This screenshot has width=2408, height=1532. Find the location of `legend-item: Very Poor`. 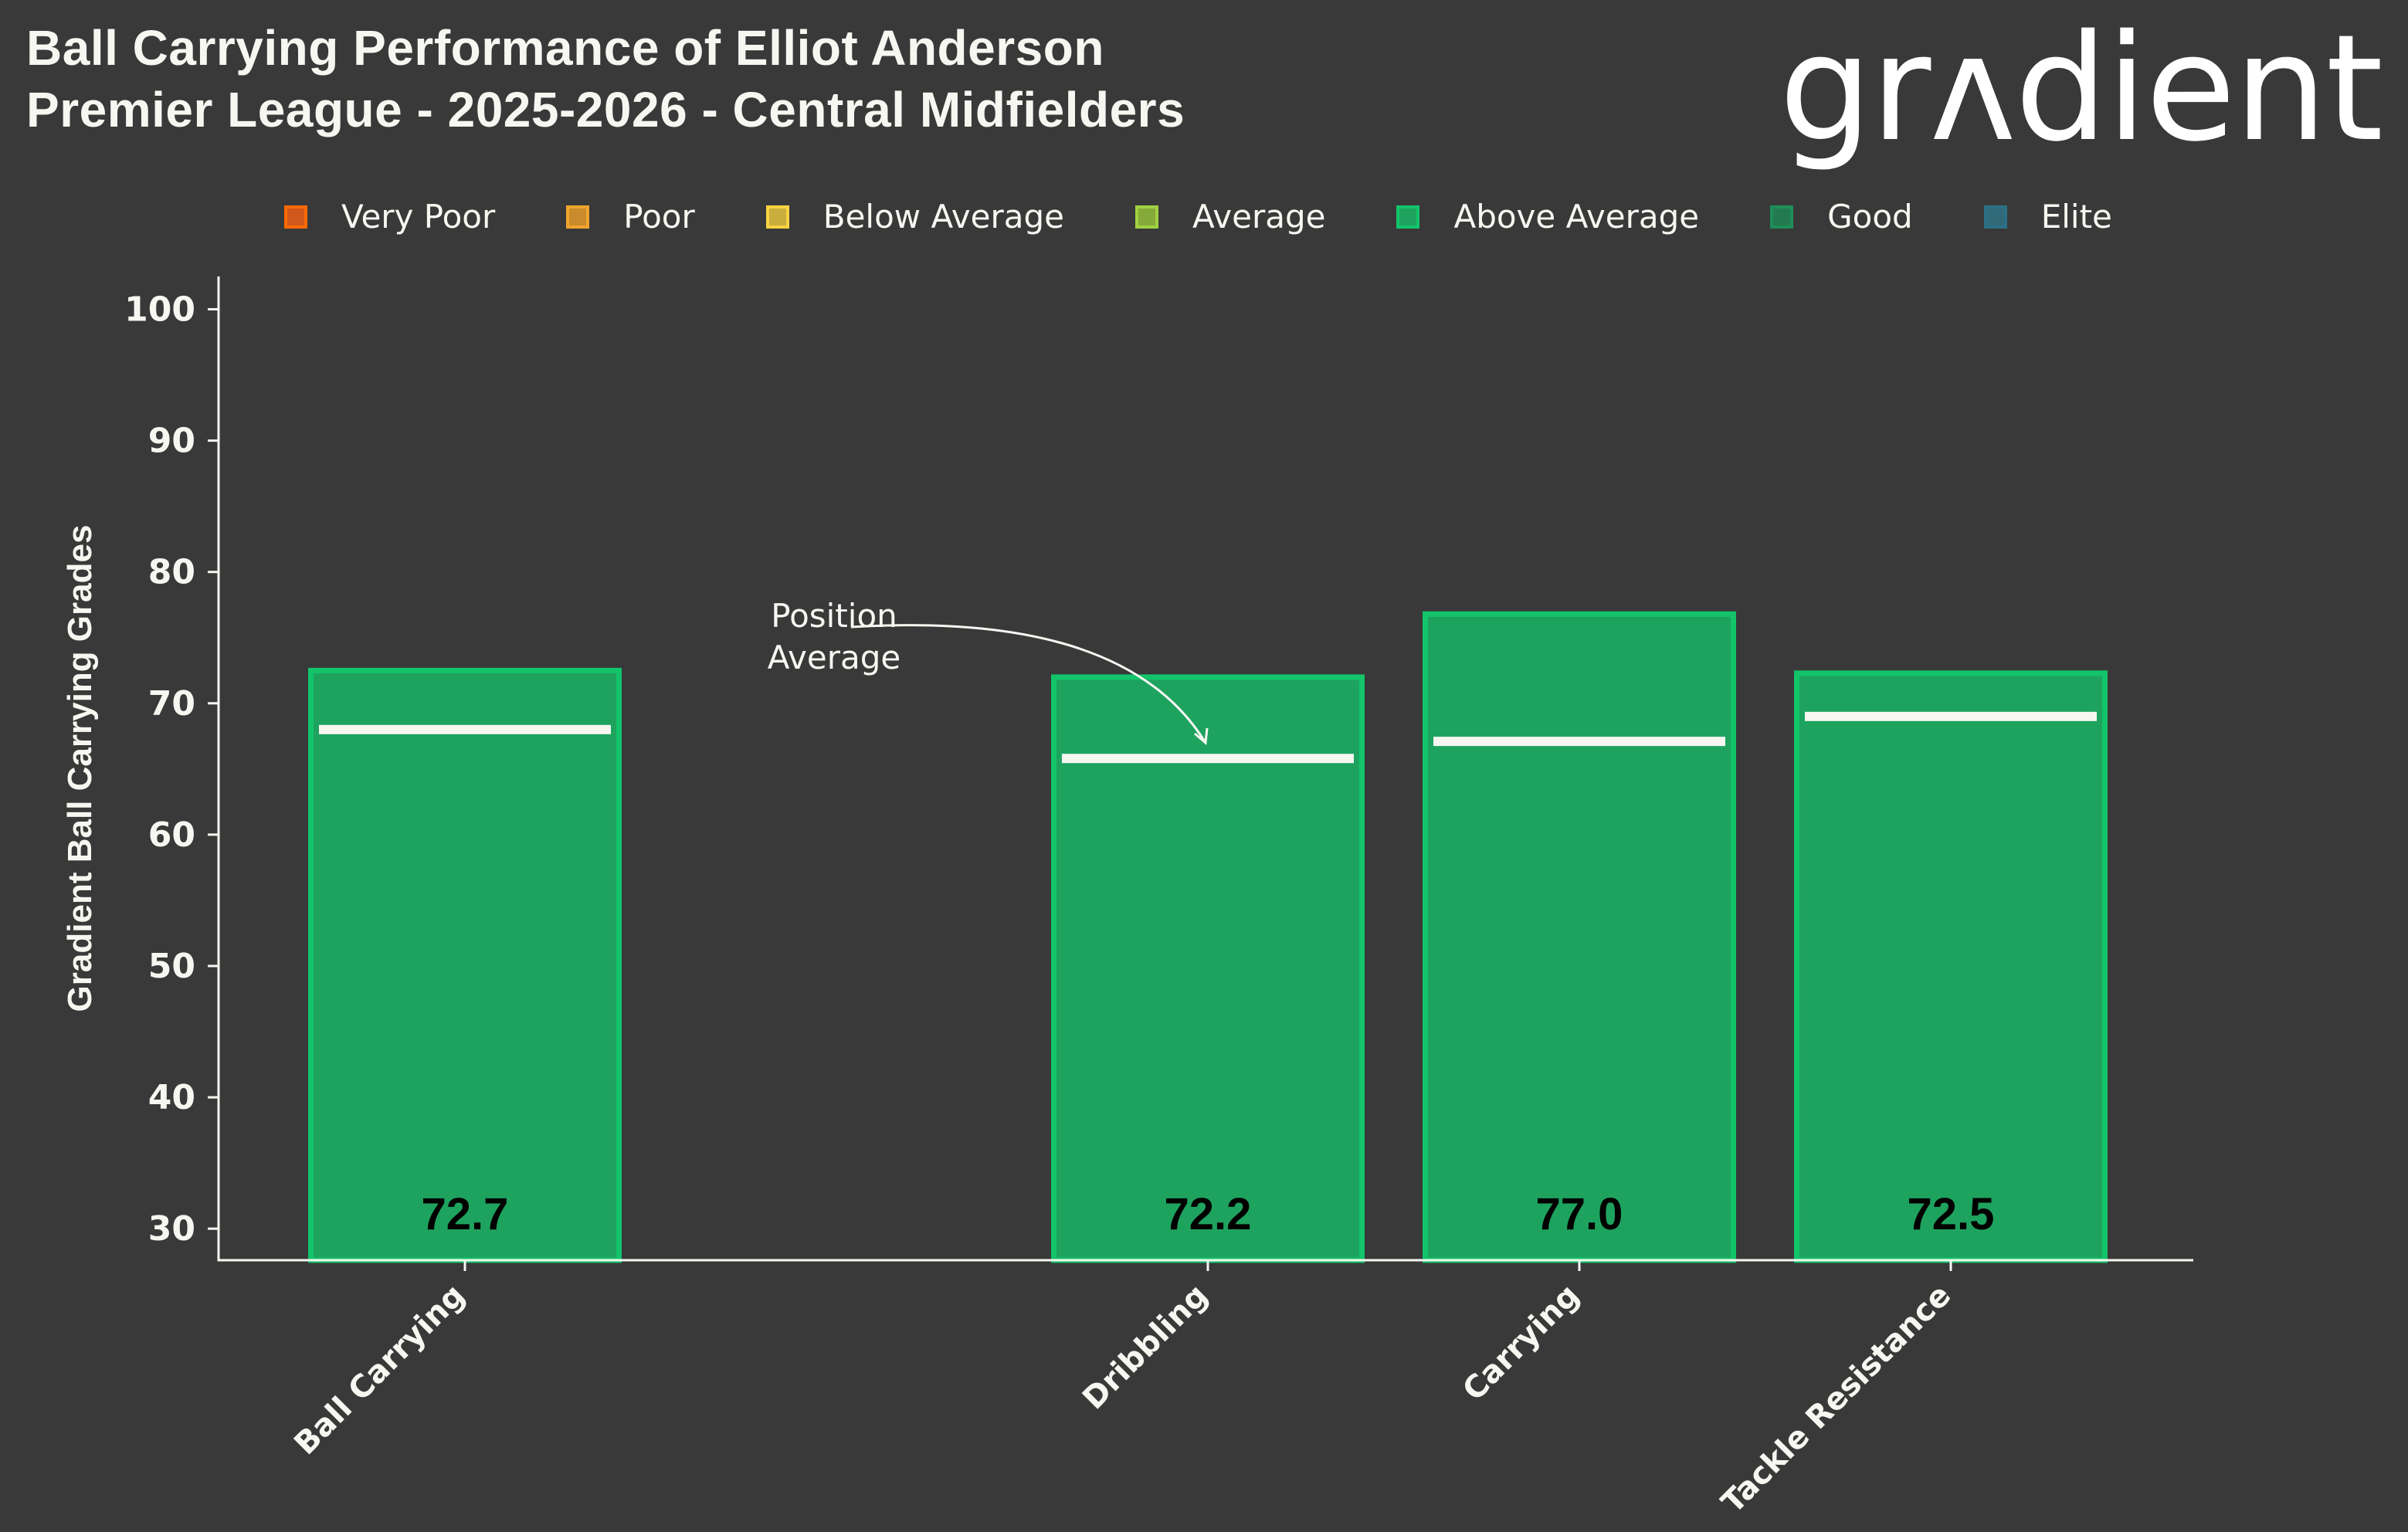

legend-item: Very Poor is located at coordinates (389, 217).